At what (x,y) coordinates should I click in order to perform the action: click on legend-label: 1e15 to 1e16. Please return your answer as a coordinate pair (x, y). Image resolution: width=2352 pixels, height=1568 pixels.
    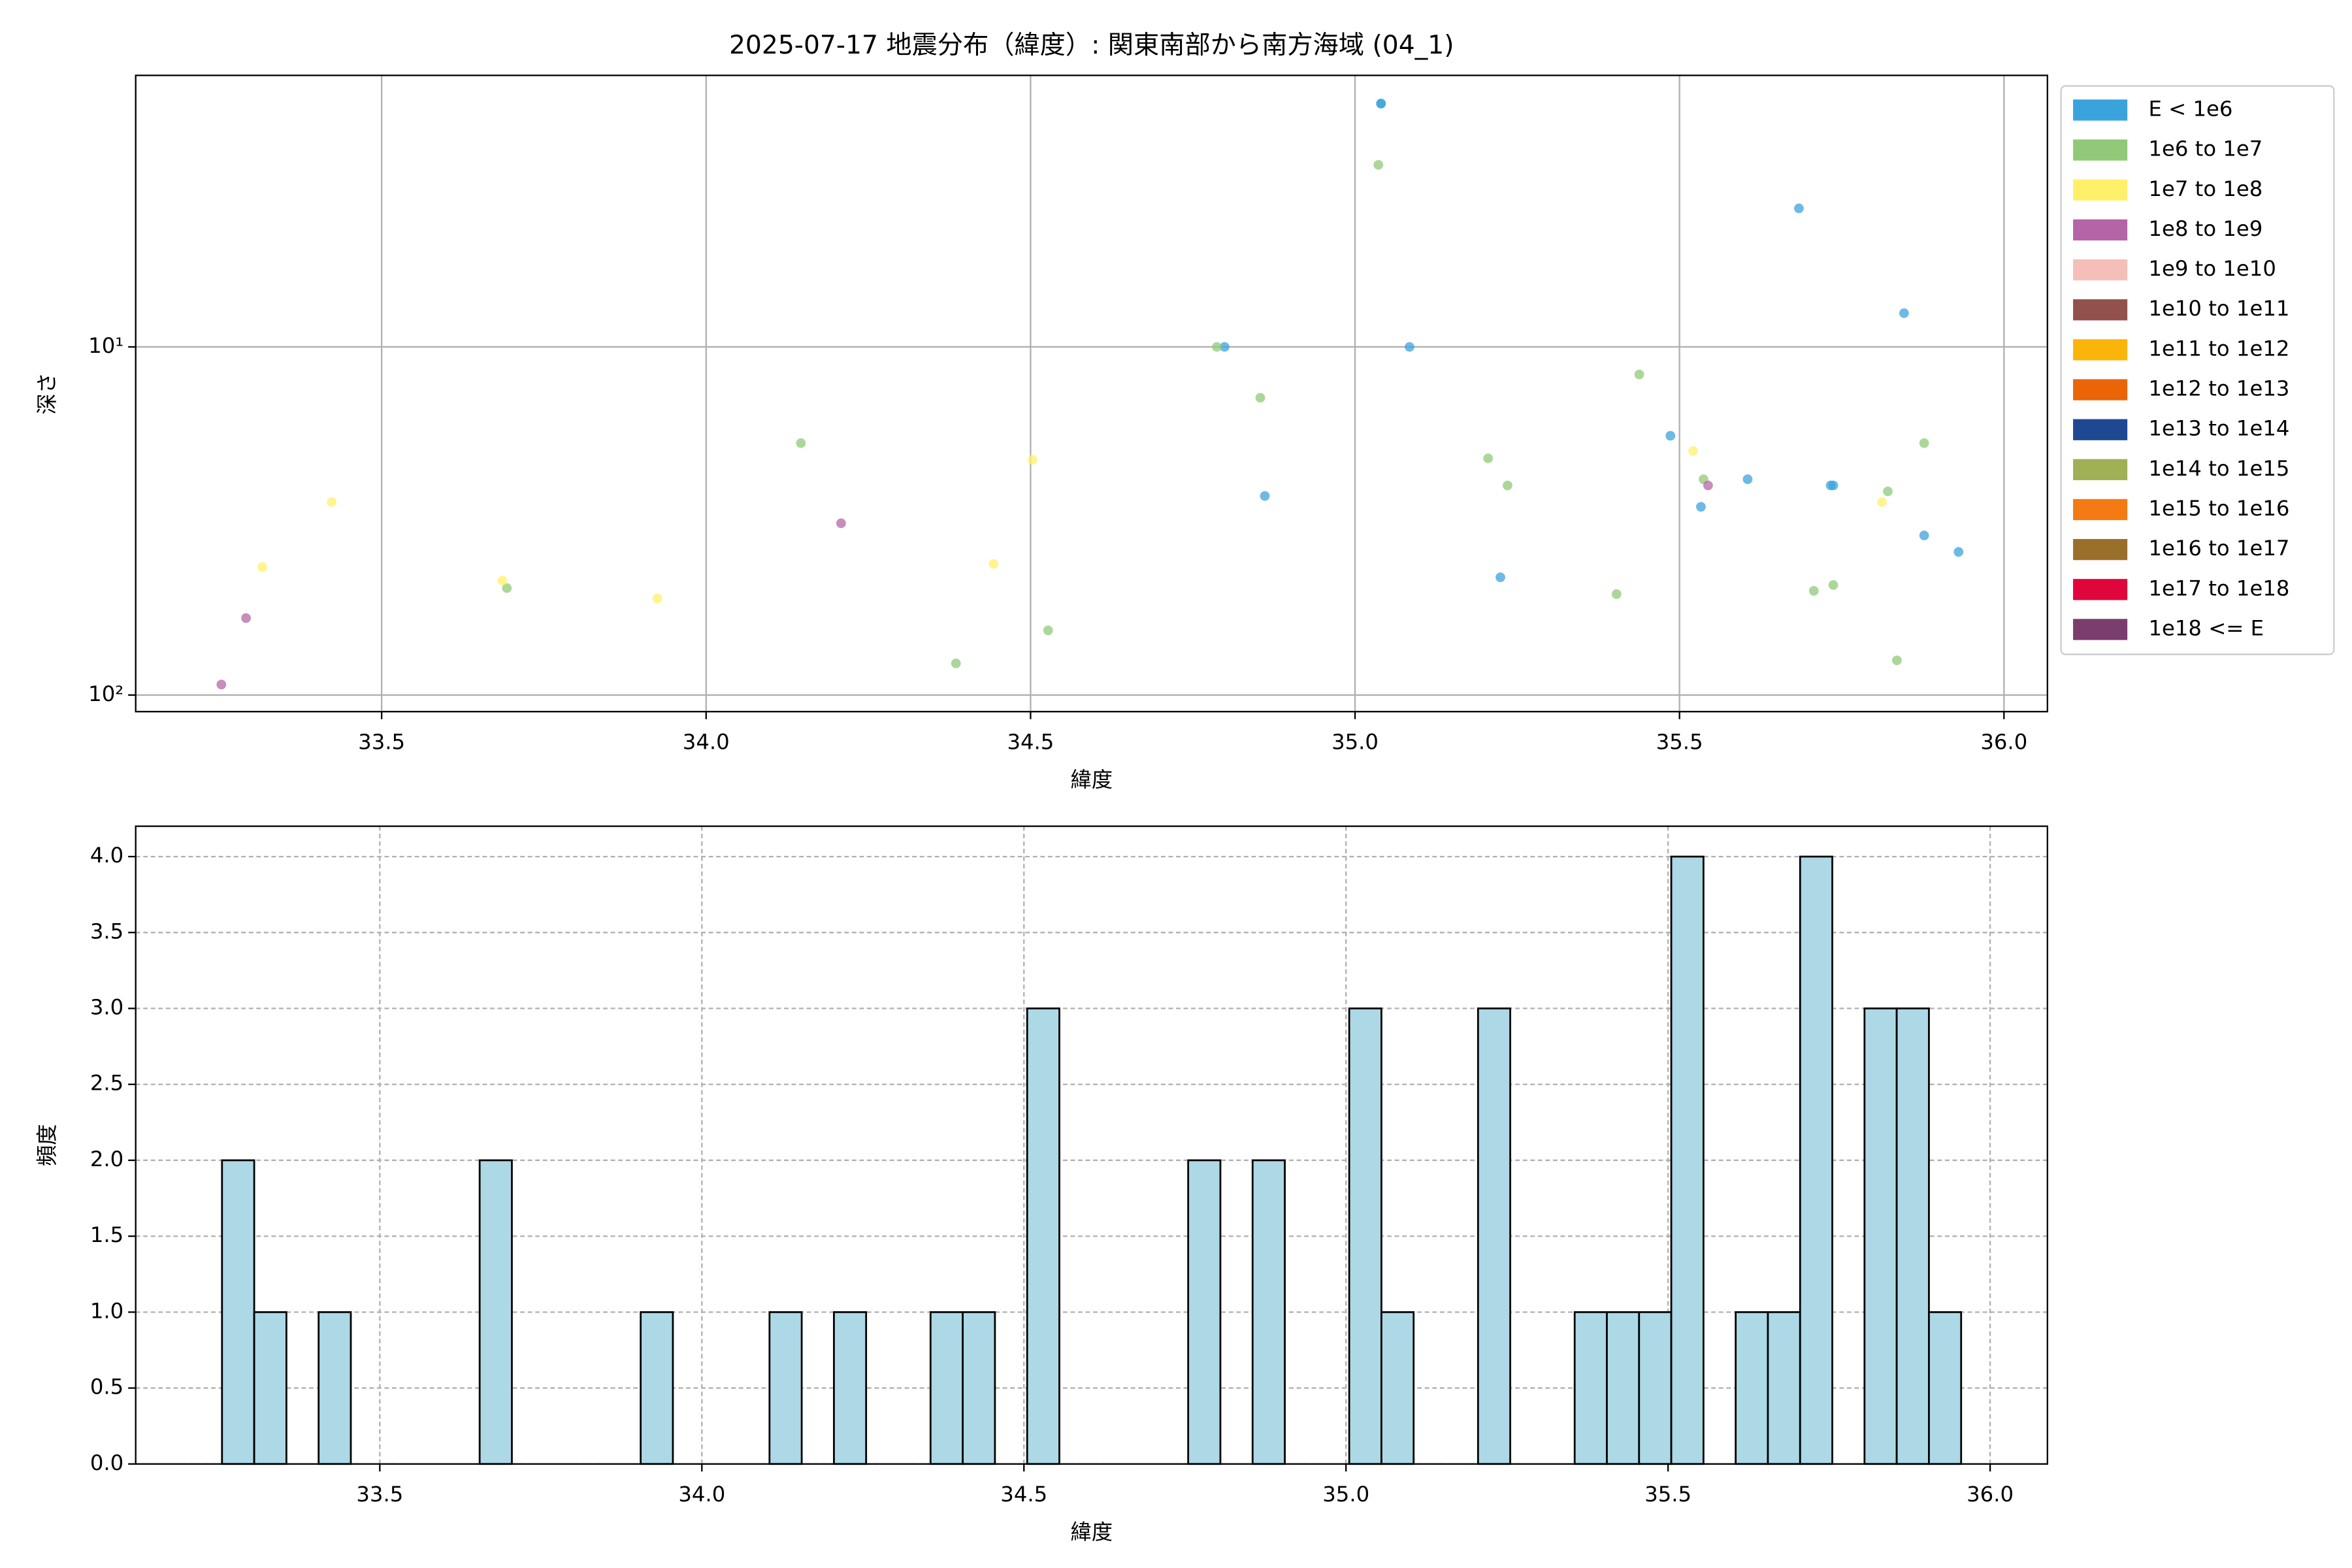
    Looking at the image, I should click on (2218, 508).